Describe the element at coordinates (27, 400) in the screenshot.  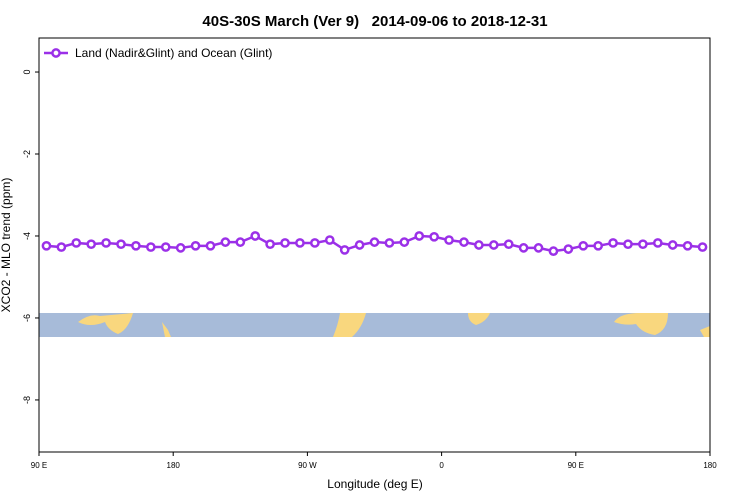
I see `y-tick-label: -8` at that location.